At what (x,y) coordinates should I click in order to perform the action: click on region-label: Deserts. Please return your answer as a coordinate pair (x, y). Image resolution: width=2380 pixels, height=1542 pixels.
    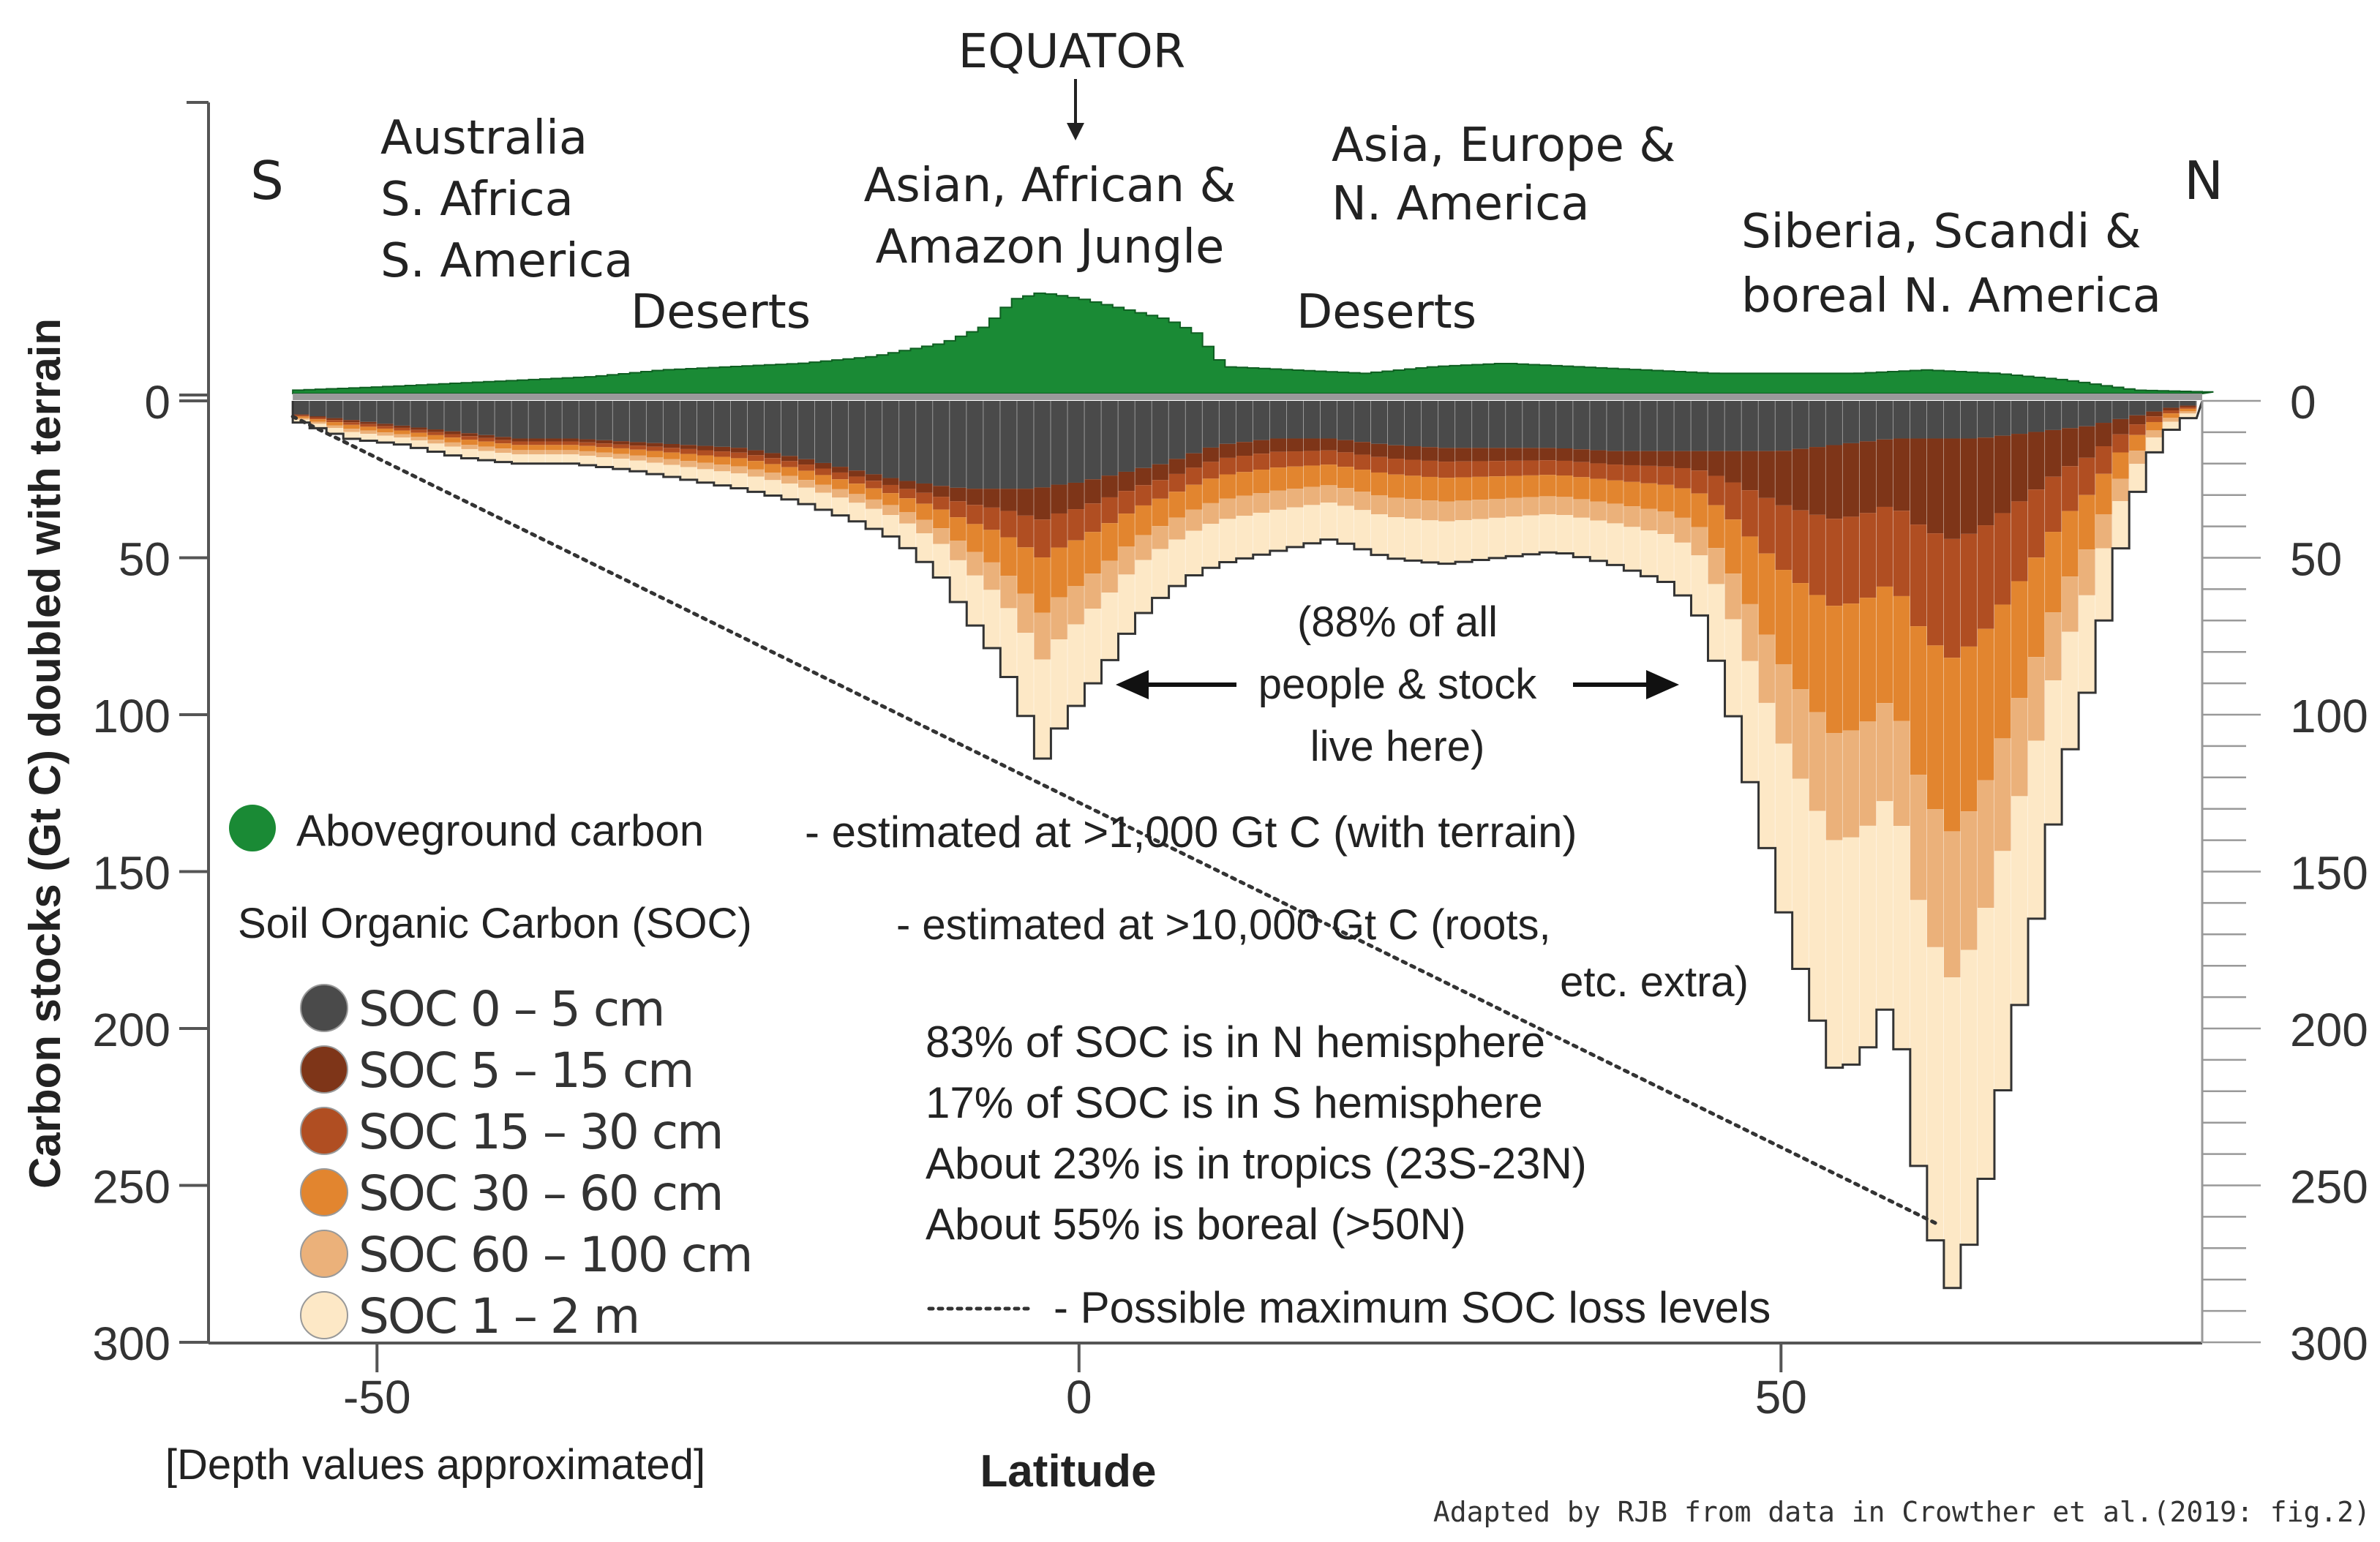
    Looking at the image, I should click on (1386, 312).